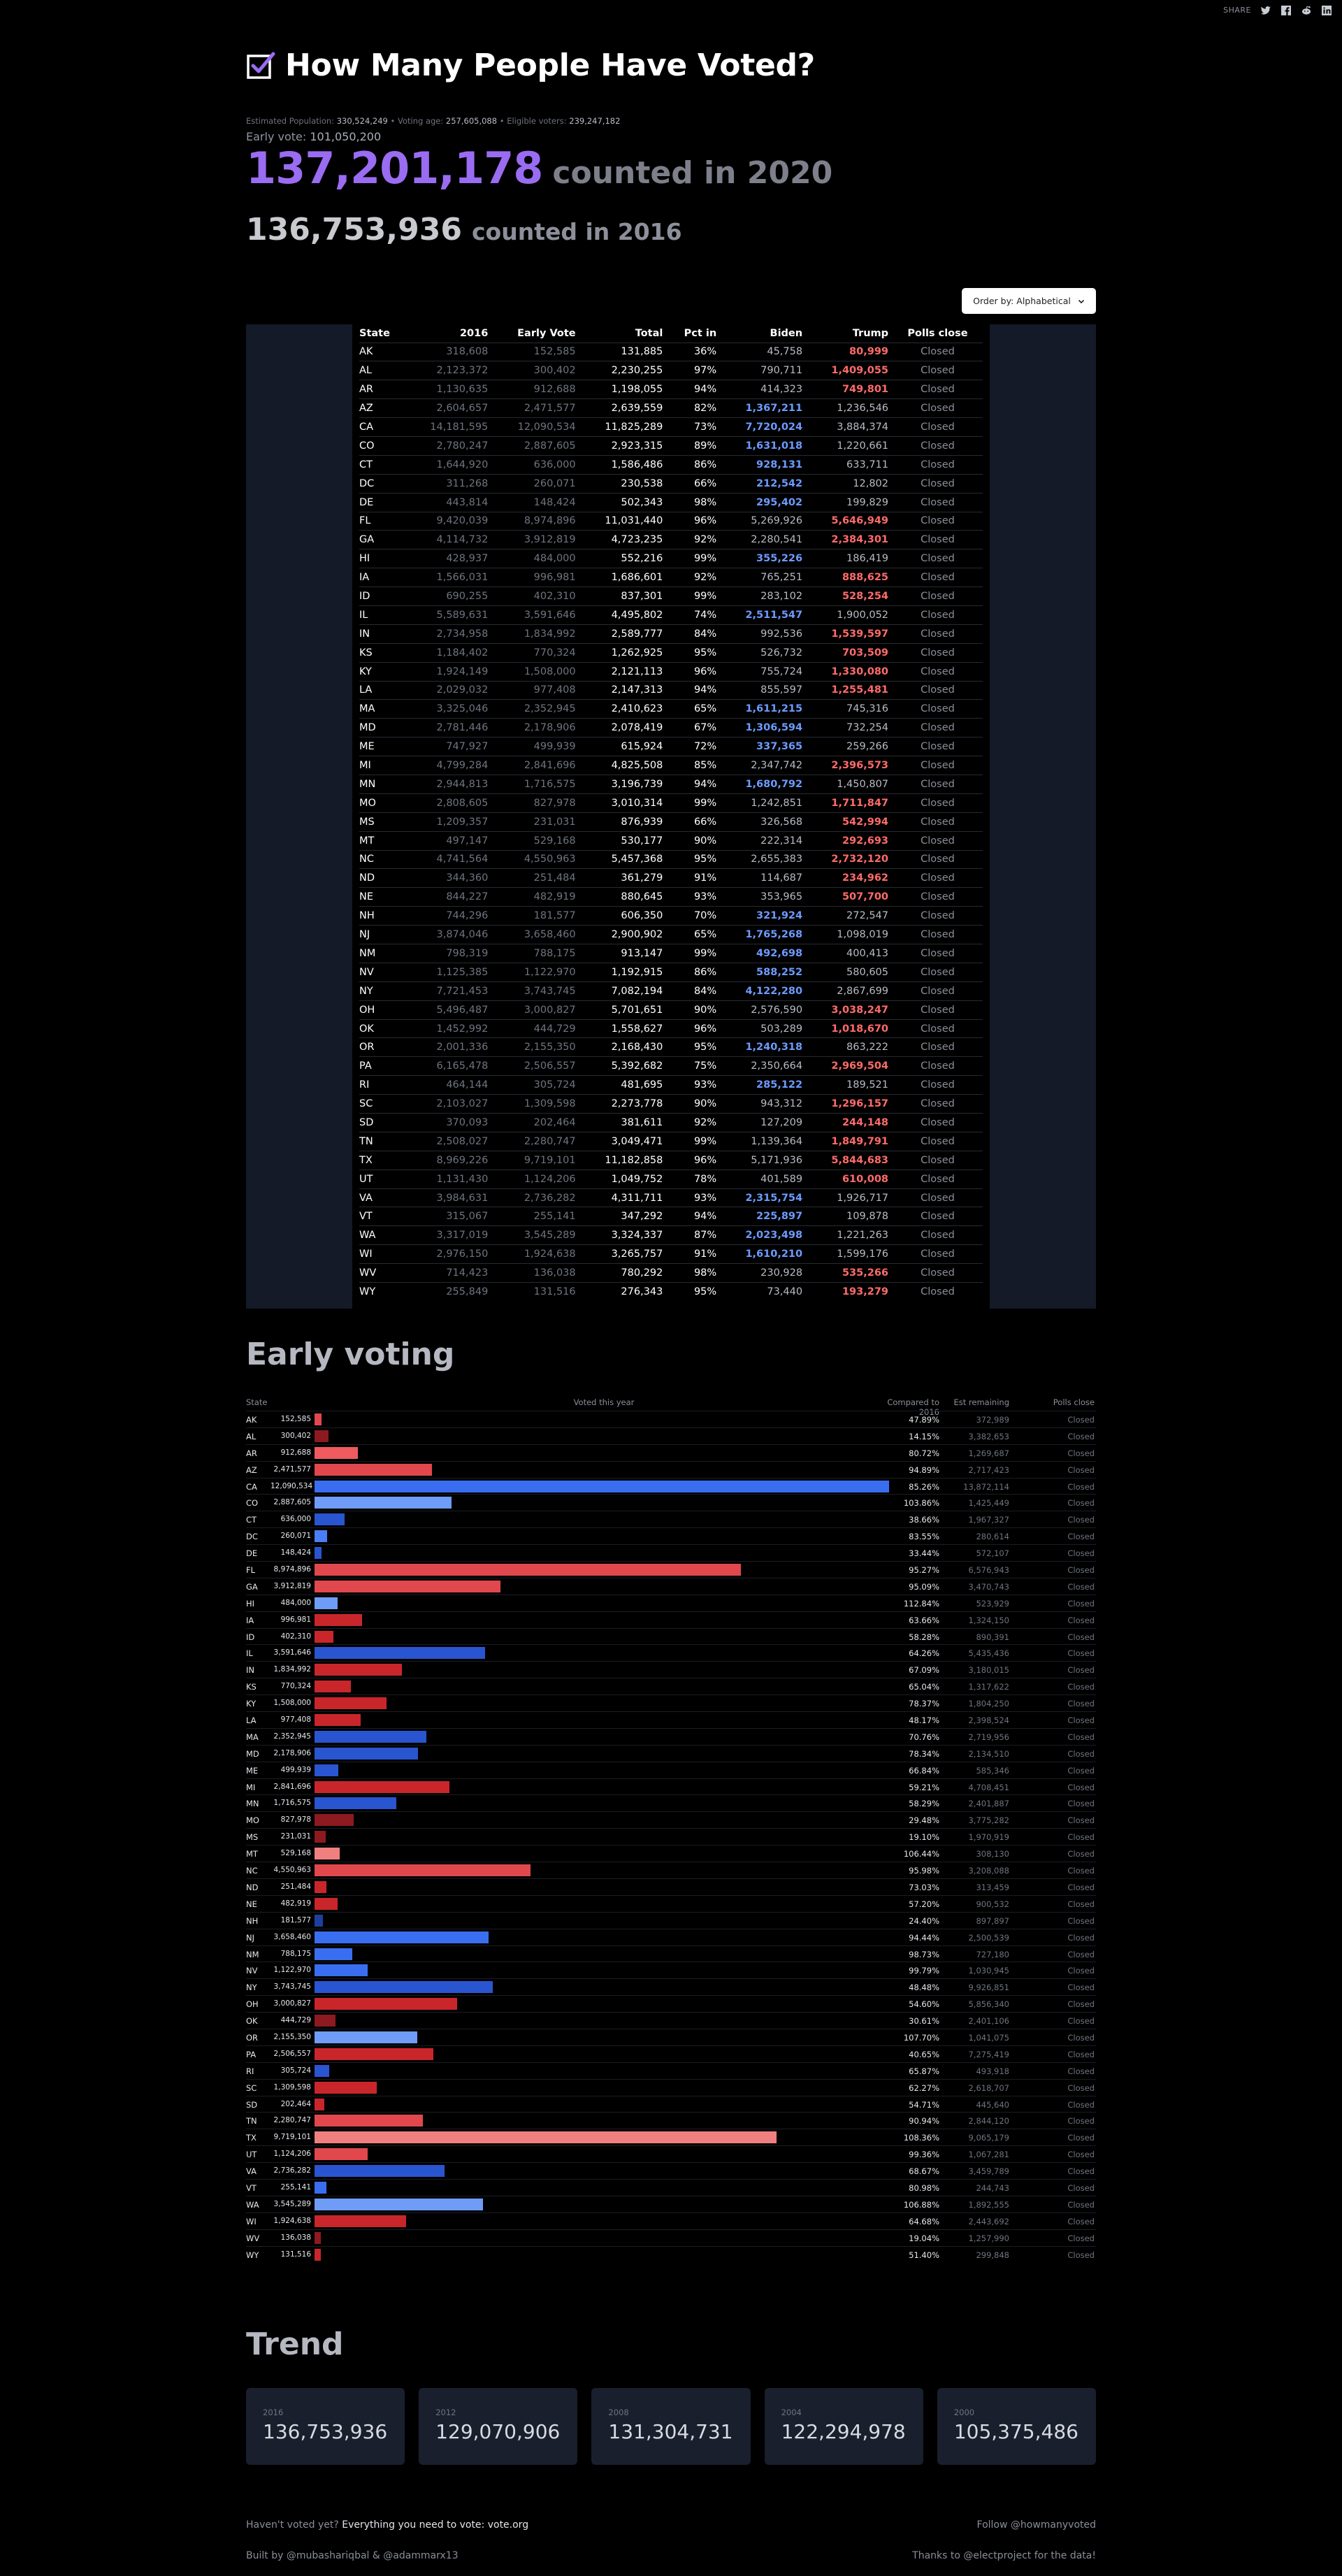 This screenshot has width=1342, height=2576. Describe the element at coordinates (764, 690) in the screenshot. I see `cell-biden: 855,597` at that location.